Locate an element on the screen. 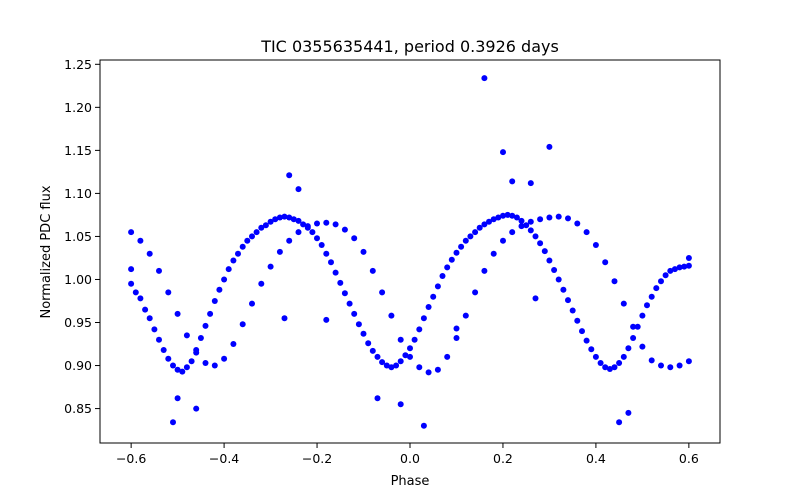  x-tick-label: −0.6 is located at coordinates (131, 458).